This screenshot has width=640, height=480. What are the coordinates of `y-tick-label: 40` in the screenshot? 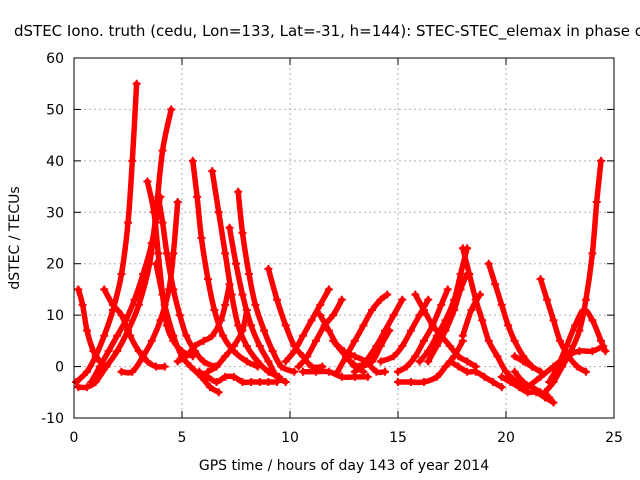 It's located at (55, 162).